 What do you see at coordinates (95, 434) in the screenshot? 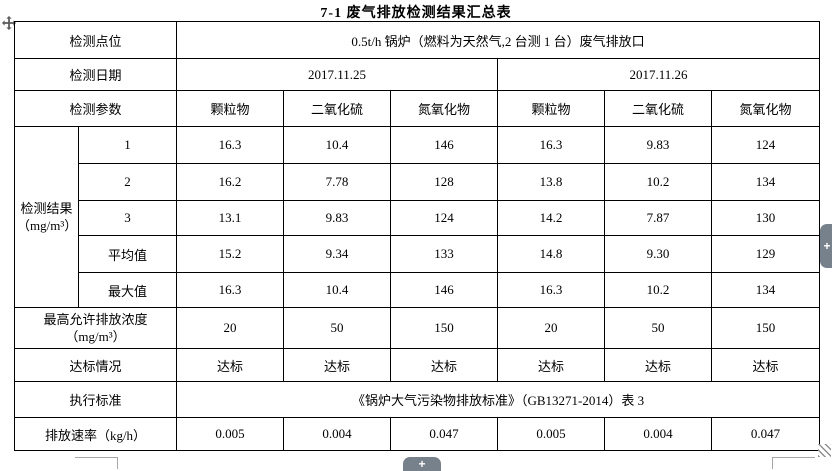
I see `rate-label-cell: 排放速率（kg/h）` at bounding box center [95, 434].